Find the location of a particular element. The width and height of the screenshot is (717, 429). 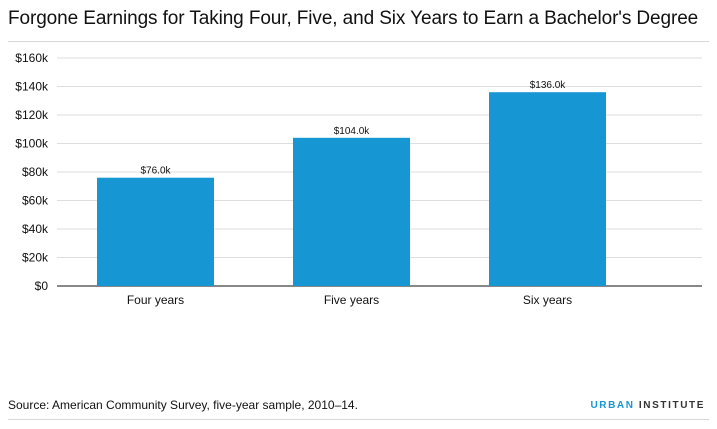

y-tick-label: $60k is located at coordinates (35, 201).